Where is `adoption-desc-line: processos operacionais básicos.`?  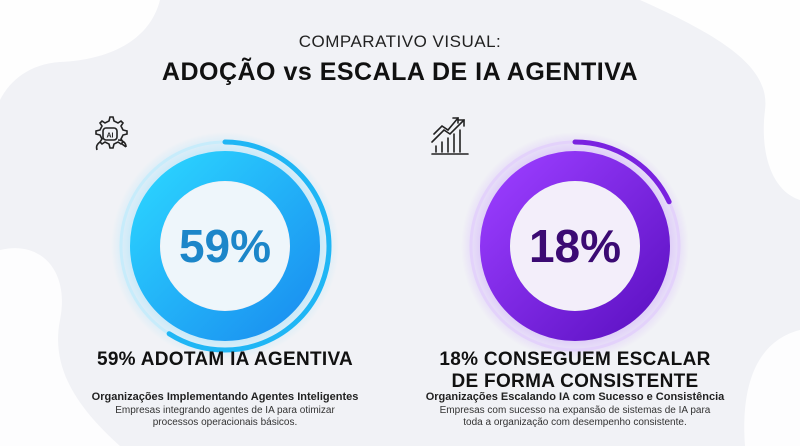 adoption-desc-line: processos operacionais básicos. is located at coordinates (225, 422).